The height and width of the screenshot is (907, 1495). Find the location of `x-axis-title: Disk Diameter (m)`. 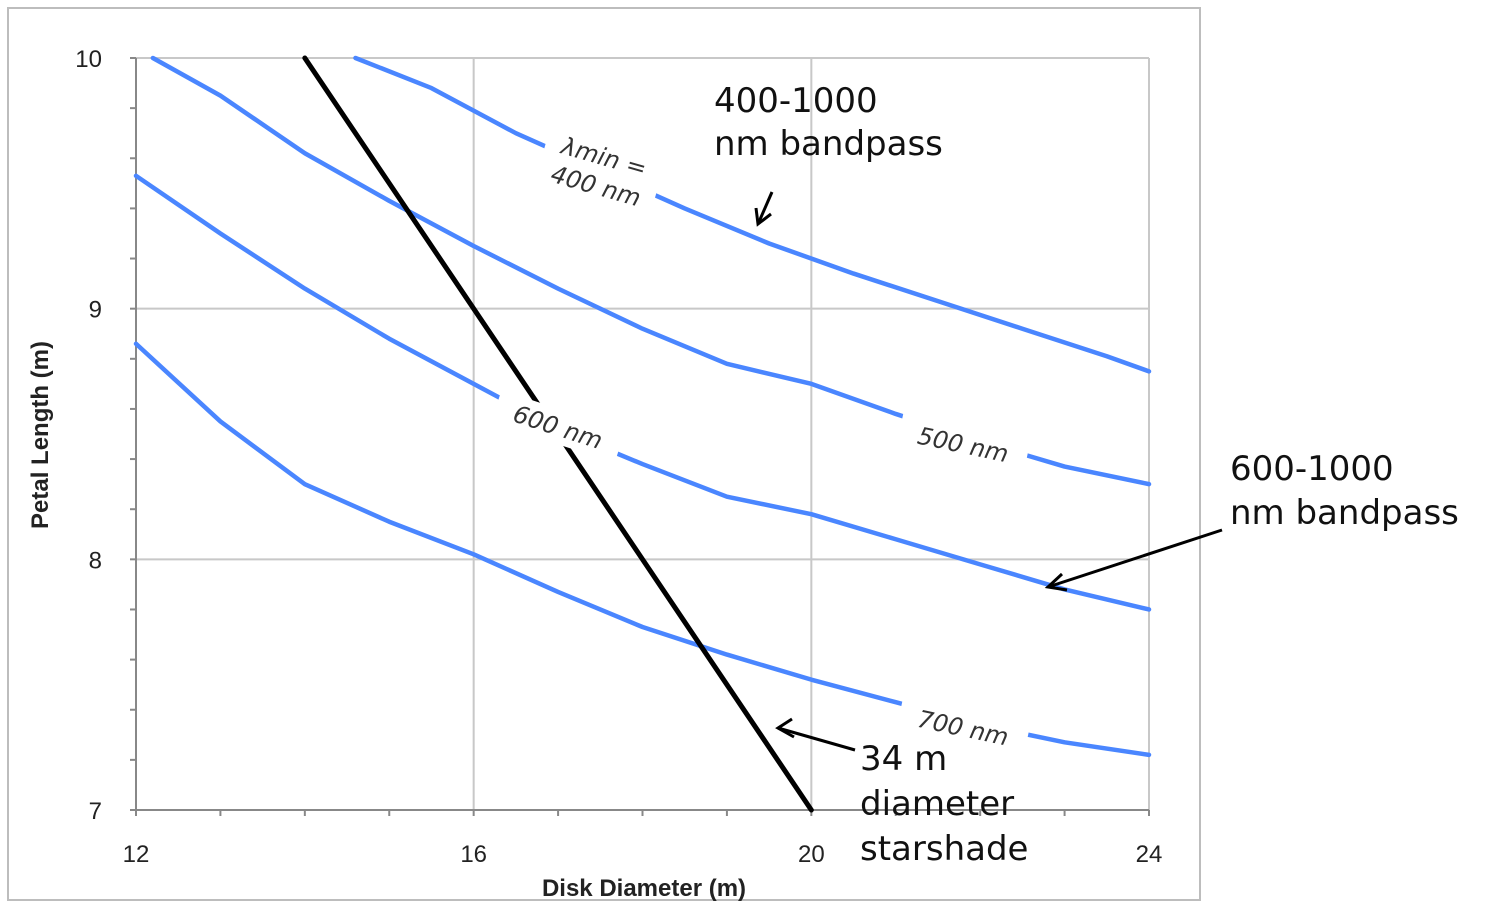

x-axis-title: Disk Diameter (m) is located at coordinates (644, 888).